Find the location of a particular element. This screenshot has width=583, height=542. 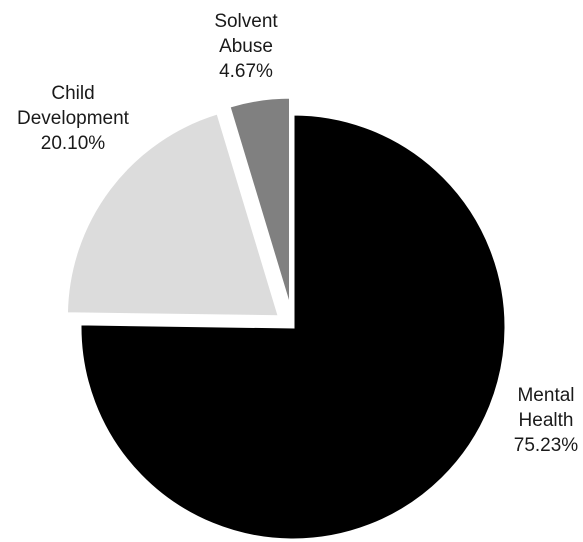

slice-label-line: Solvent is located at coordinates (246, 21).